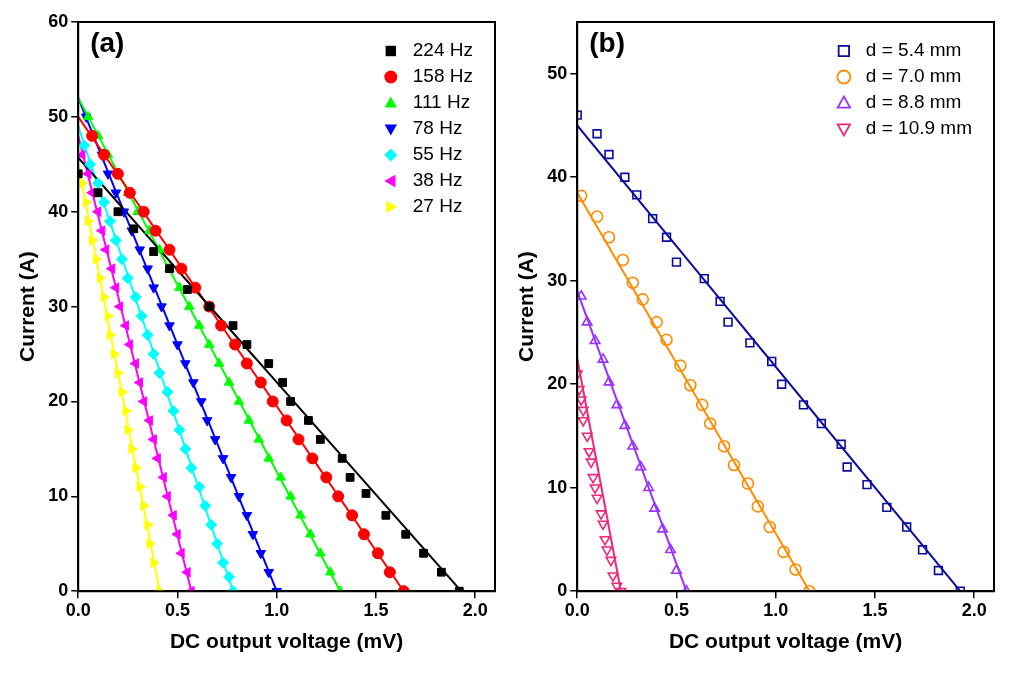 This screenshot has width=1011, height=675. Describe the element at coordinates (913, 76) in the screenshot. I see `legend-label: d = 7.0 mm` at that location.